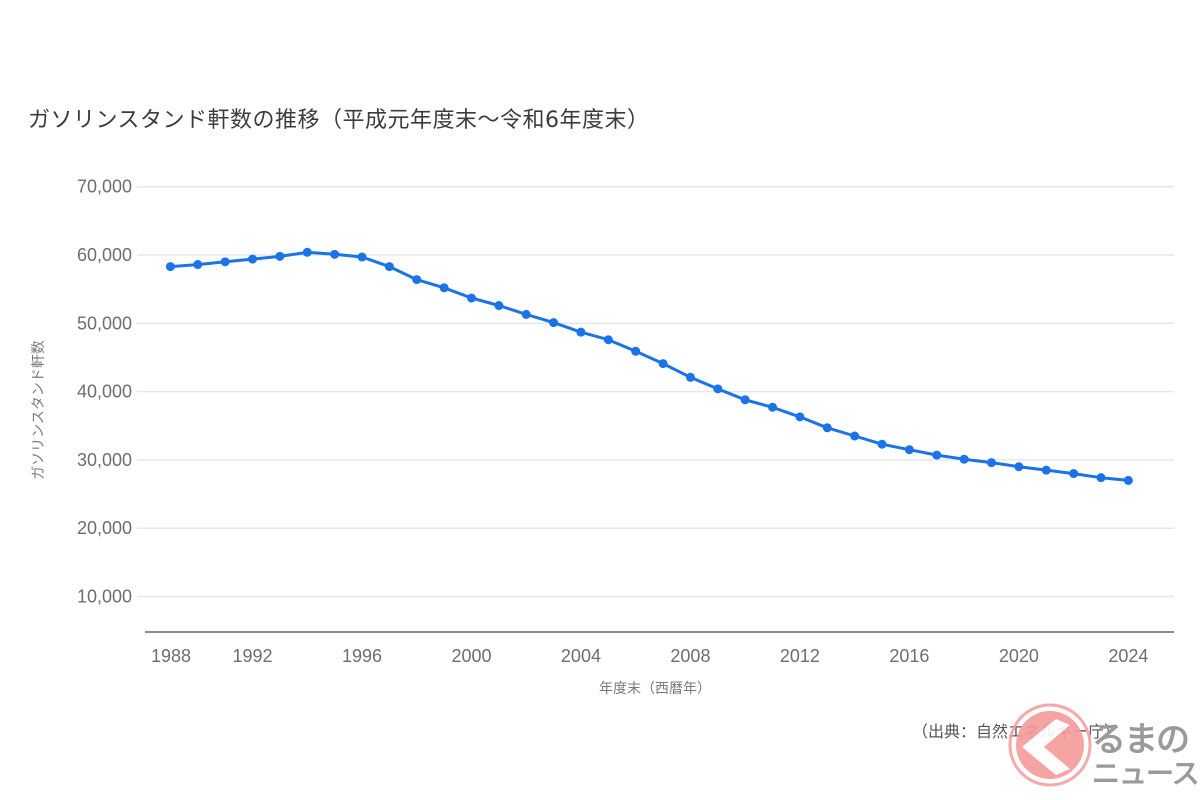  I want to click on watermark-text-line1: るまの, so click(1141, 740).